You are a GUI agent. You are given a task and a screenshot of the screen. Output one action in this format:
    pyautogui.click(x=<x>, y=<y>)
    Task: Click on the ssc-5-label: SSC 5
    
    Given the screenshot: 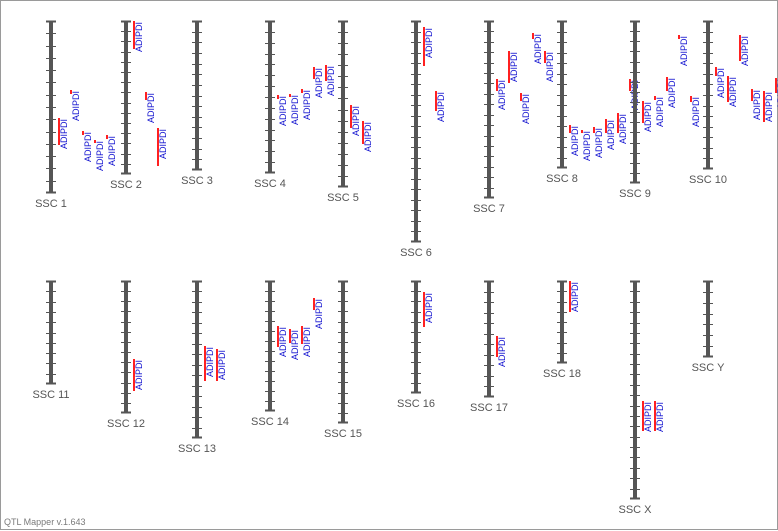 What is the action you would take?
    pyautogui.click(x=343, y=198)
    